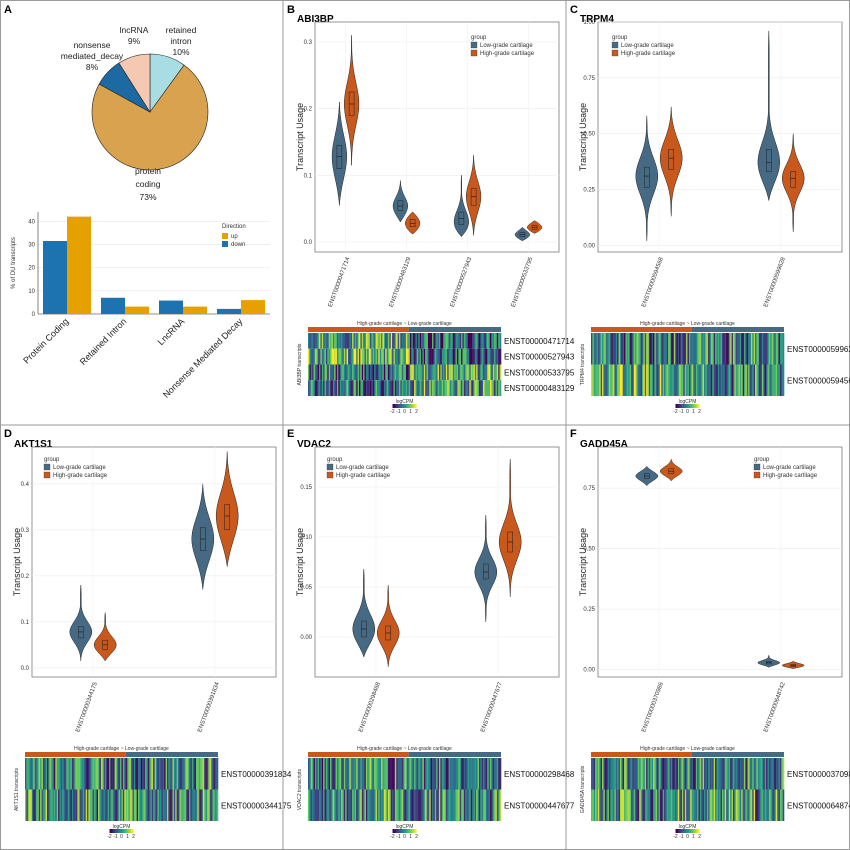 The height and width of the screenshot is (850, 850). Describe the element at coordinates (404, 837) in the screenshot. I see `heatmap-legend-tick: 0` at that location.